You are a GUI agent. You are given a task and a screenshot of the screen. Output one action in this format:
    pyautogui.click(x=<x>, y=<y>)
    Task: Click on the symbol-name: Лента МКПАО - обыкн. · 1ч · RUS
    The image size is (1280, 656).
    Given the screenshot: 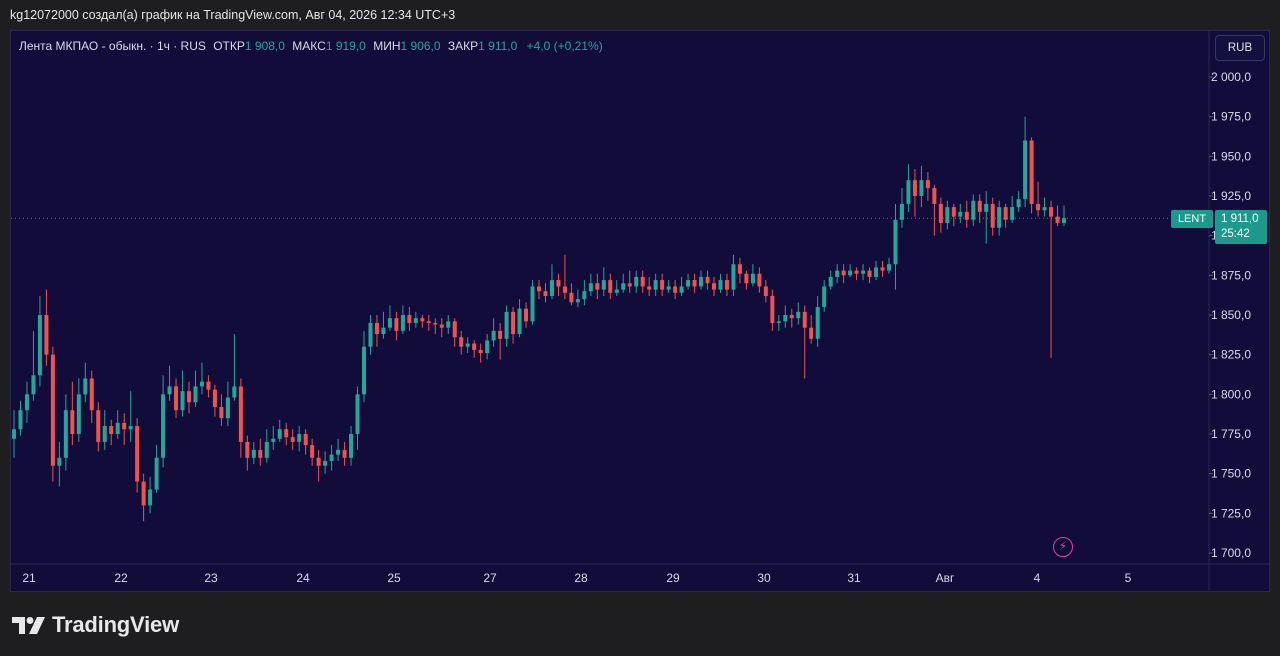 What is the action you would take?
    pyautogui.click(x=112, y=46)
    